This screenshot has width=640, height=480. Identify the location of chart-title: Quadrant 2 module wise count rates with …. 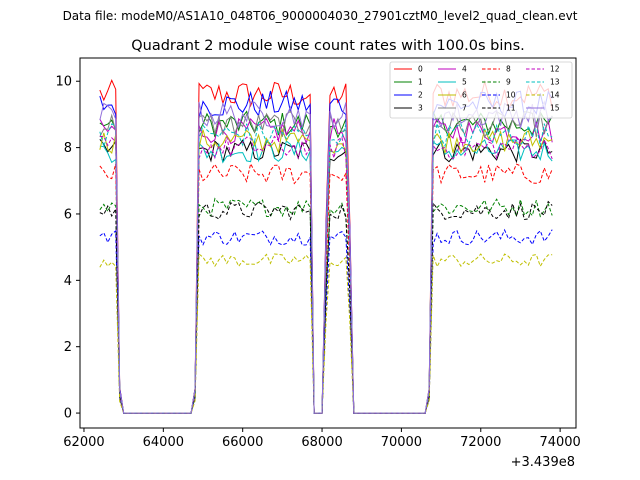
(328, 46).